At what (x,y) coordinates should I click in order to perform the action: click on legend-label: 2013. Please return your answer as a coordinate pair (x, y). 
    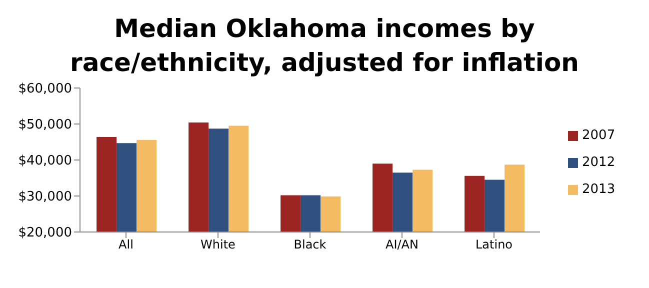
    Looking at the image, I should click on (599, 189).